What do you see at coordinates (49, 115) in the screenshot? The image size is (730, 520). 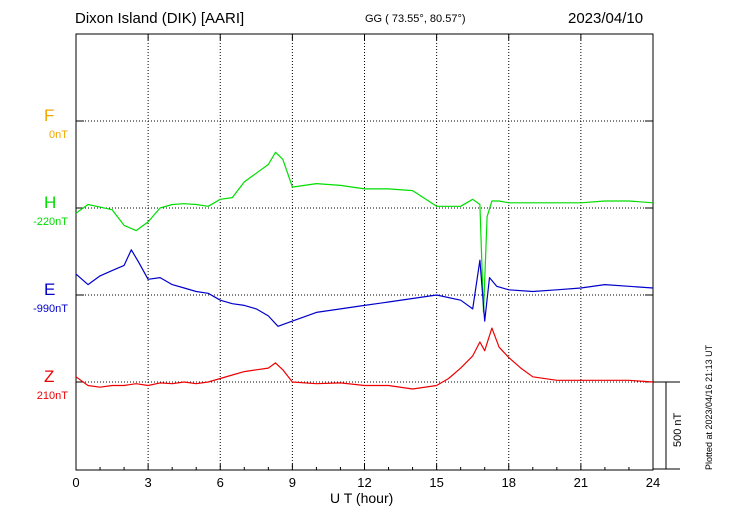 I see `component-label-f: F` at bounding box center [49, 115].